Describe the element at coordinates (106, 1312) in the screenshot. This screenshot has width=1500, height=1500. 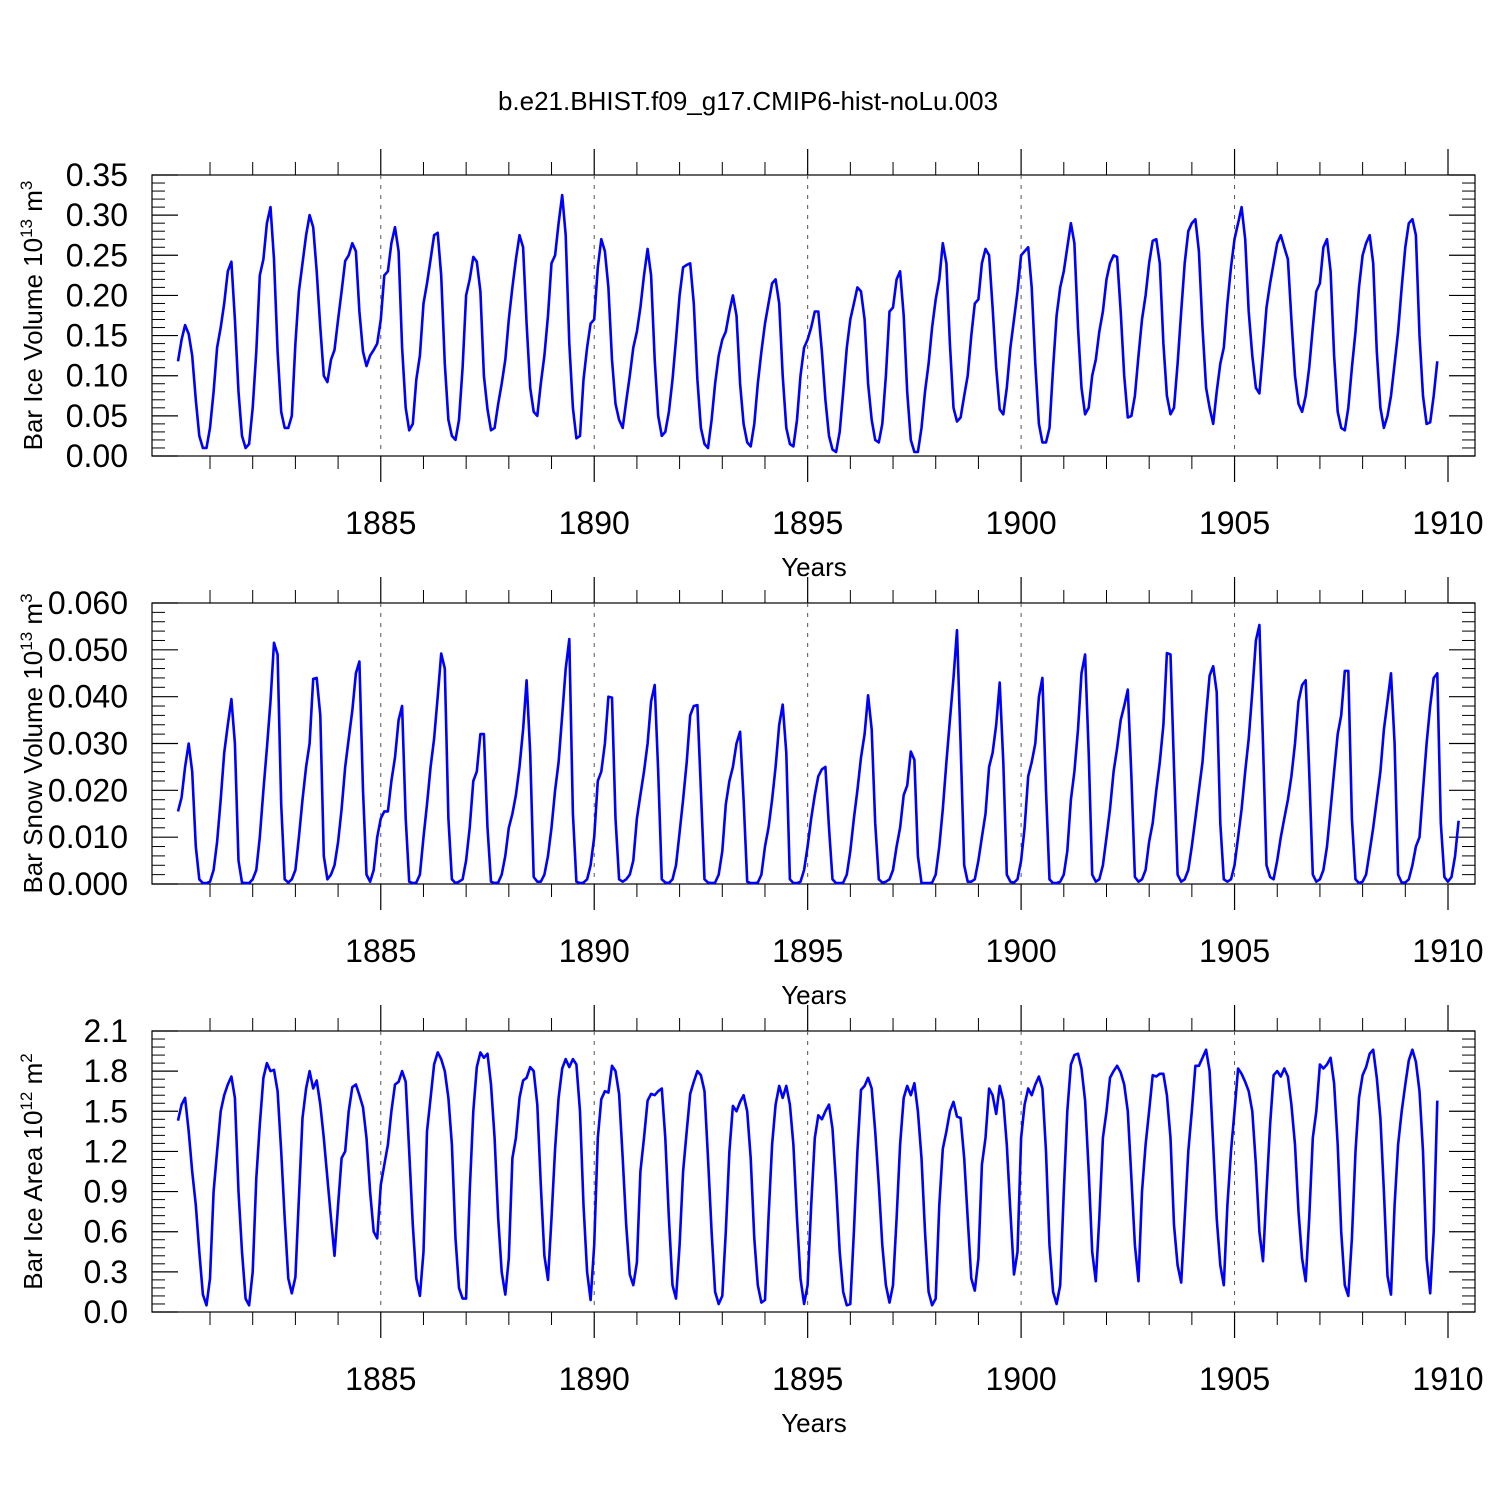
I see `y-tick-label: 0.0` at that location.